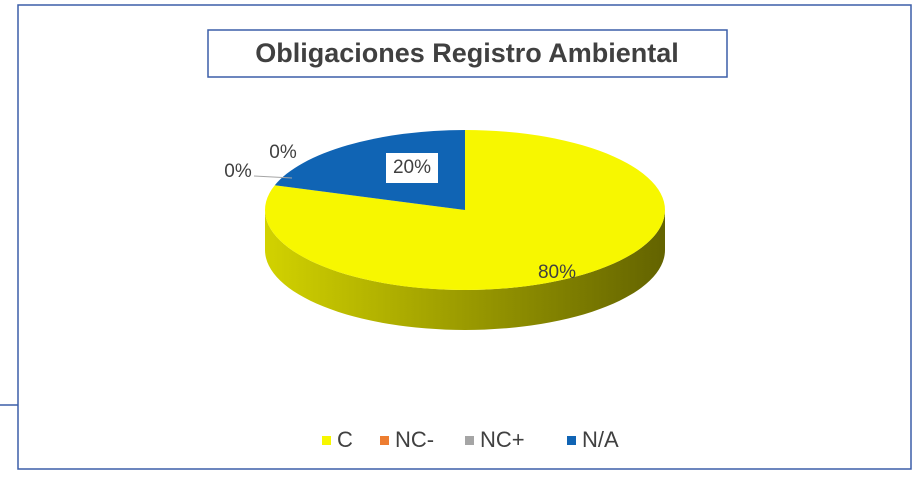  I want to click on data-label: 20%, so click(412, 167).